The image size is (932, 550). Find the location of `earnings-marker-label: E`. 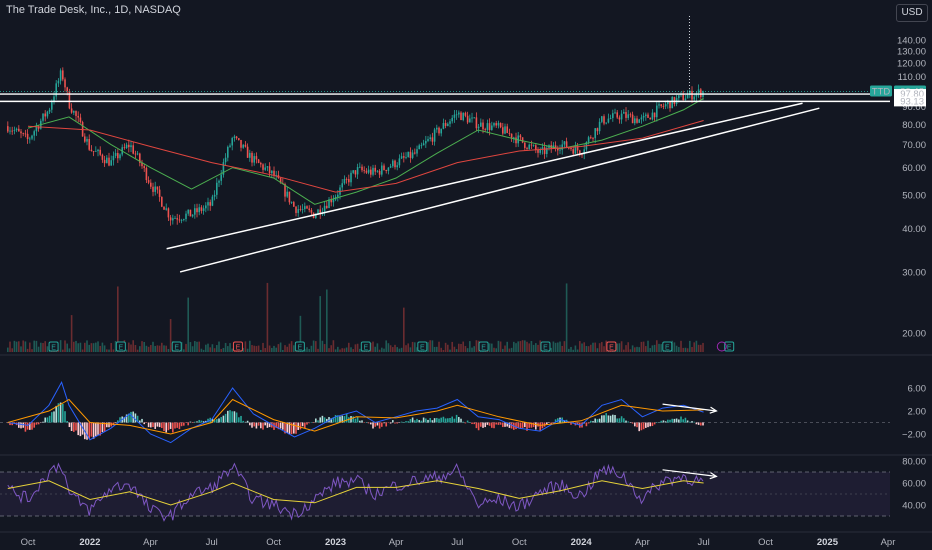

earnings-marker-label: E is located at coordinates (483, 348).